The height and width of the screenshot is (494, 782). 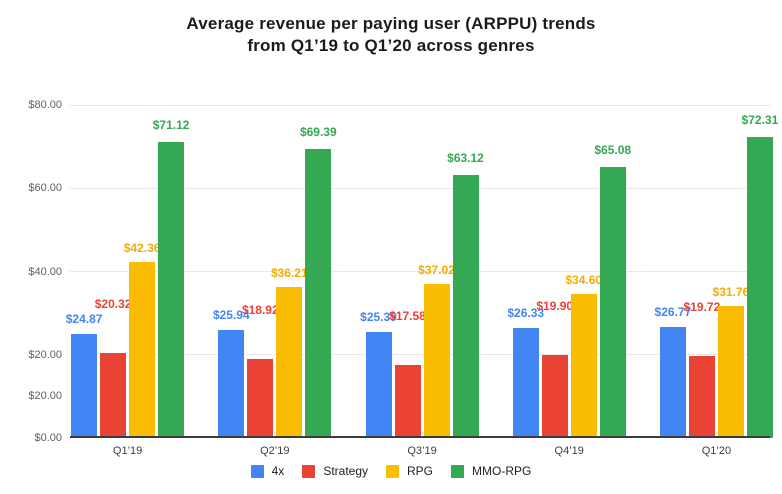 I want to click on bar-value-label: $63.12, so click(x=465, y=158).